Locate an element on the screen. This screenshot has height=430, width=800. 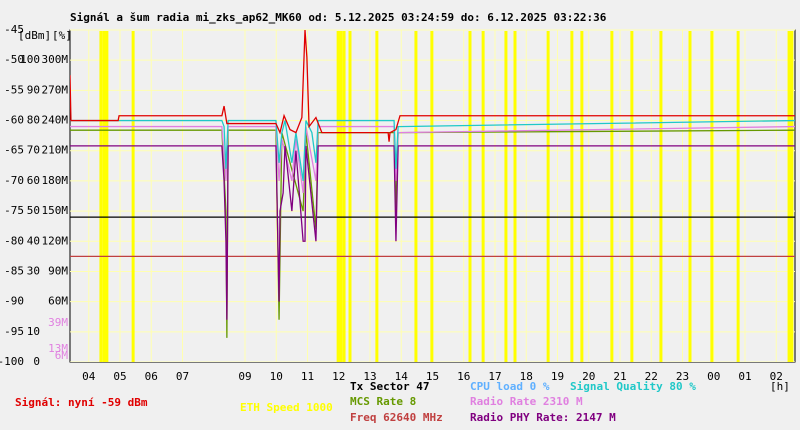
y-tick-label: -65 is located at coordinates (14, 150).